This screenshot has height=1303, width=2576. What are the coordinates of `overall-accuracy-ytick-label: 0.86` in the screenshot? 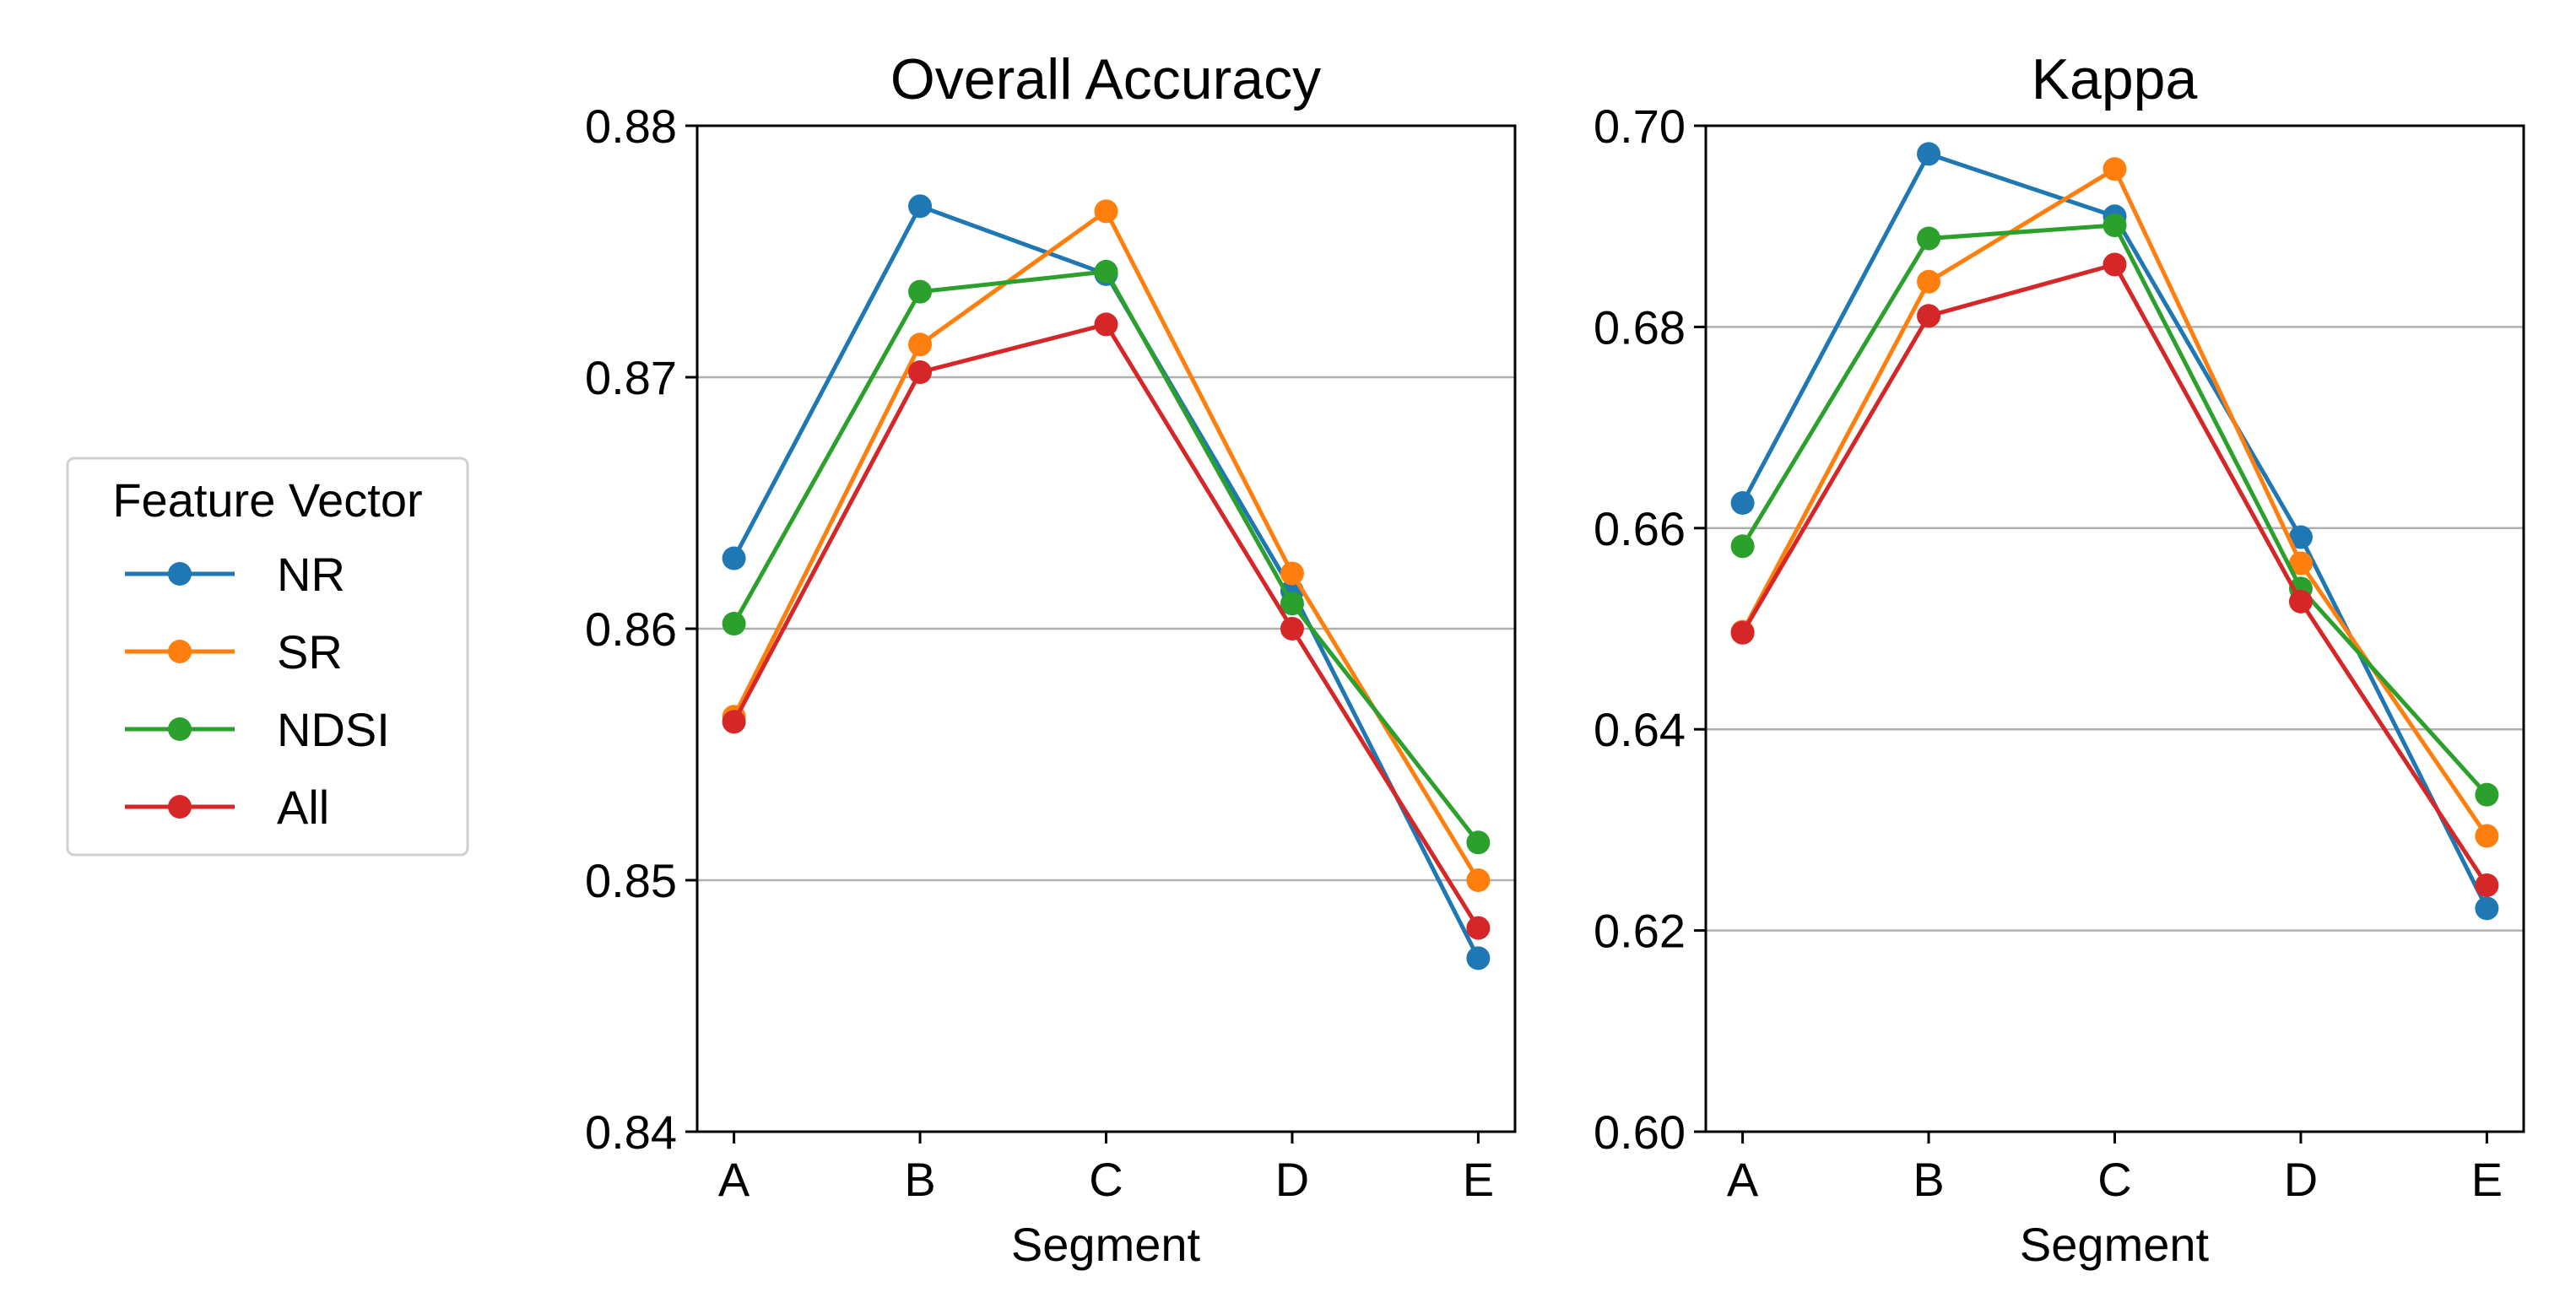 It's located at (631, 629).